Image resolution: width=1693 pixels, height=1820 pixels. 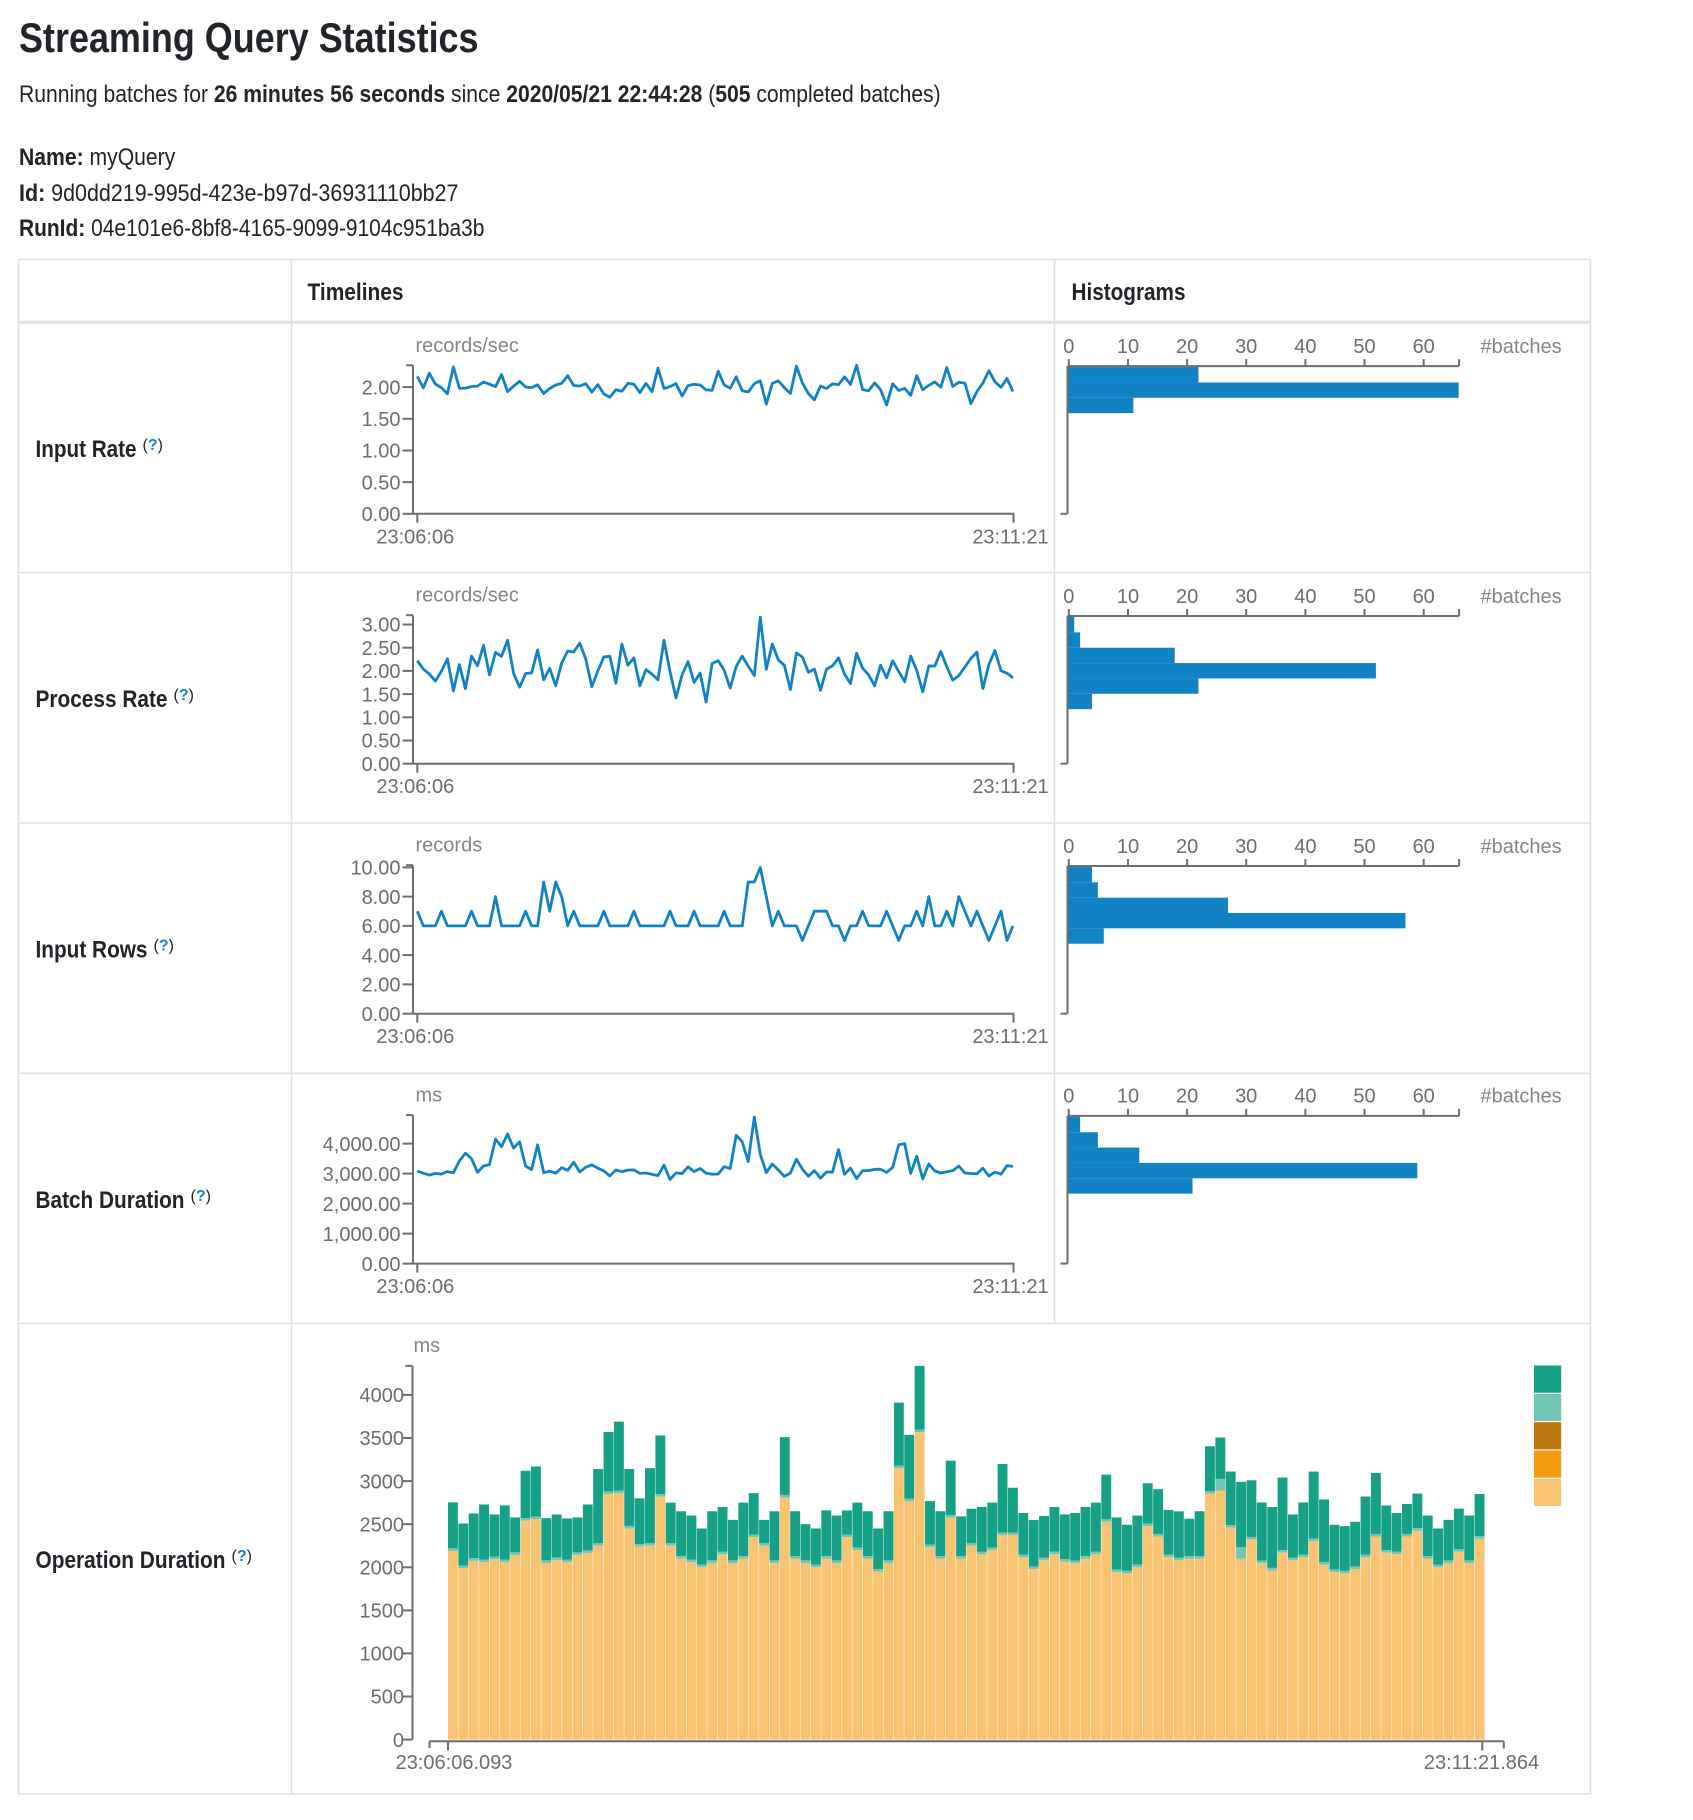 I want to click on svg-text: 23:06:06.093, so click(x=454, y=1763).